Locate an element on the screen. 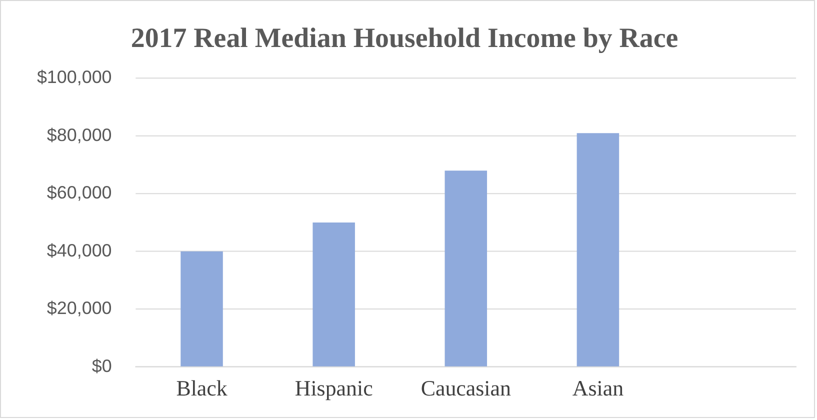  y-tick-label: $80,000 is located at coordinates (79, 134).